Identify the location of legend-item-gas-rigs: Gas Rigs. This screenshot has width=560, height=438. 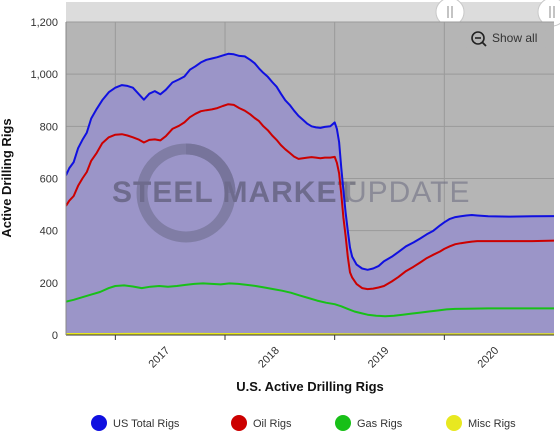
(369, 423).